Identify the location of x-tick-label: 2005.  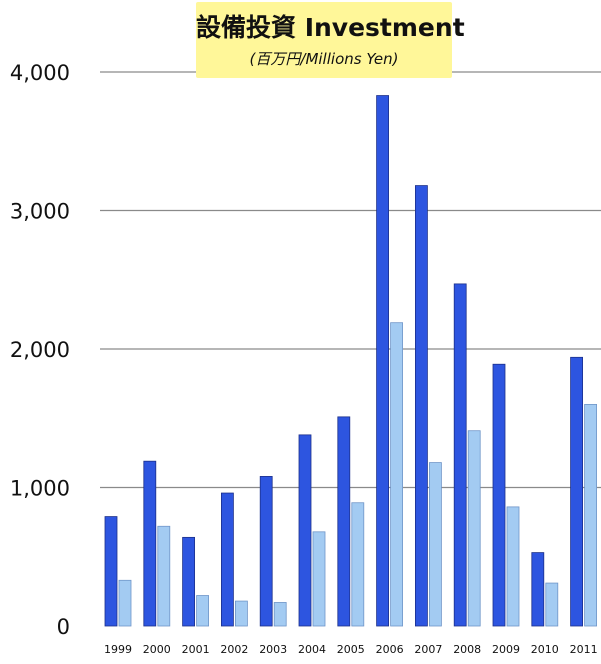
(351, 649).